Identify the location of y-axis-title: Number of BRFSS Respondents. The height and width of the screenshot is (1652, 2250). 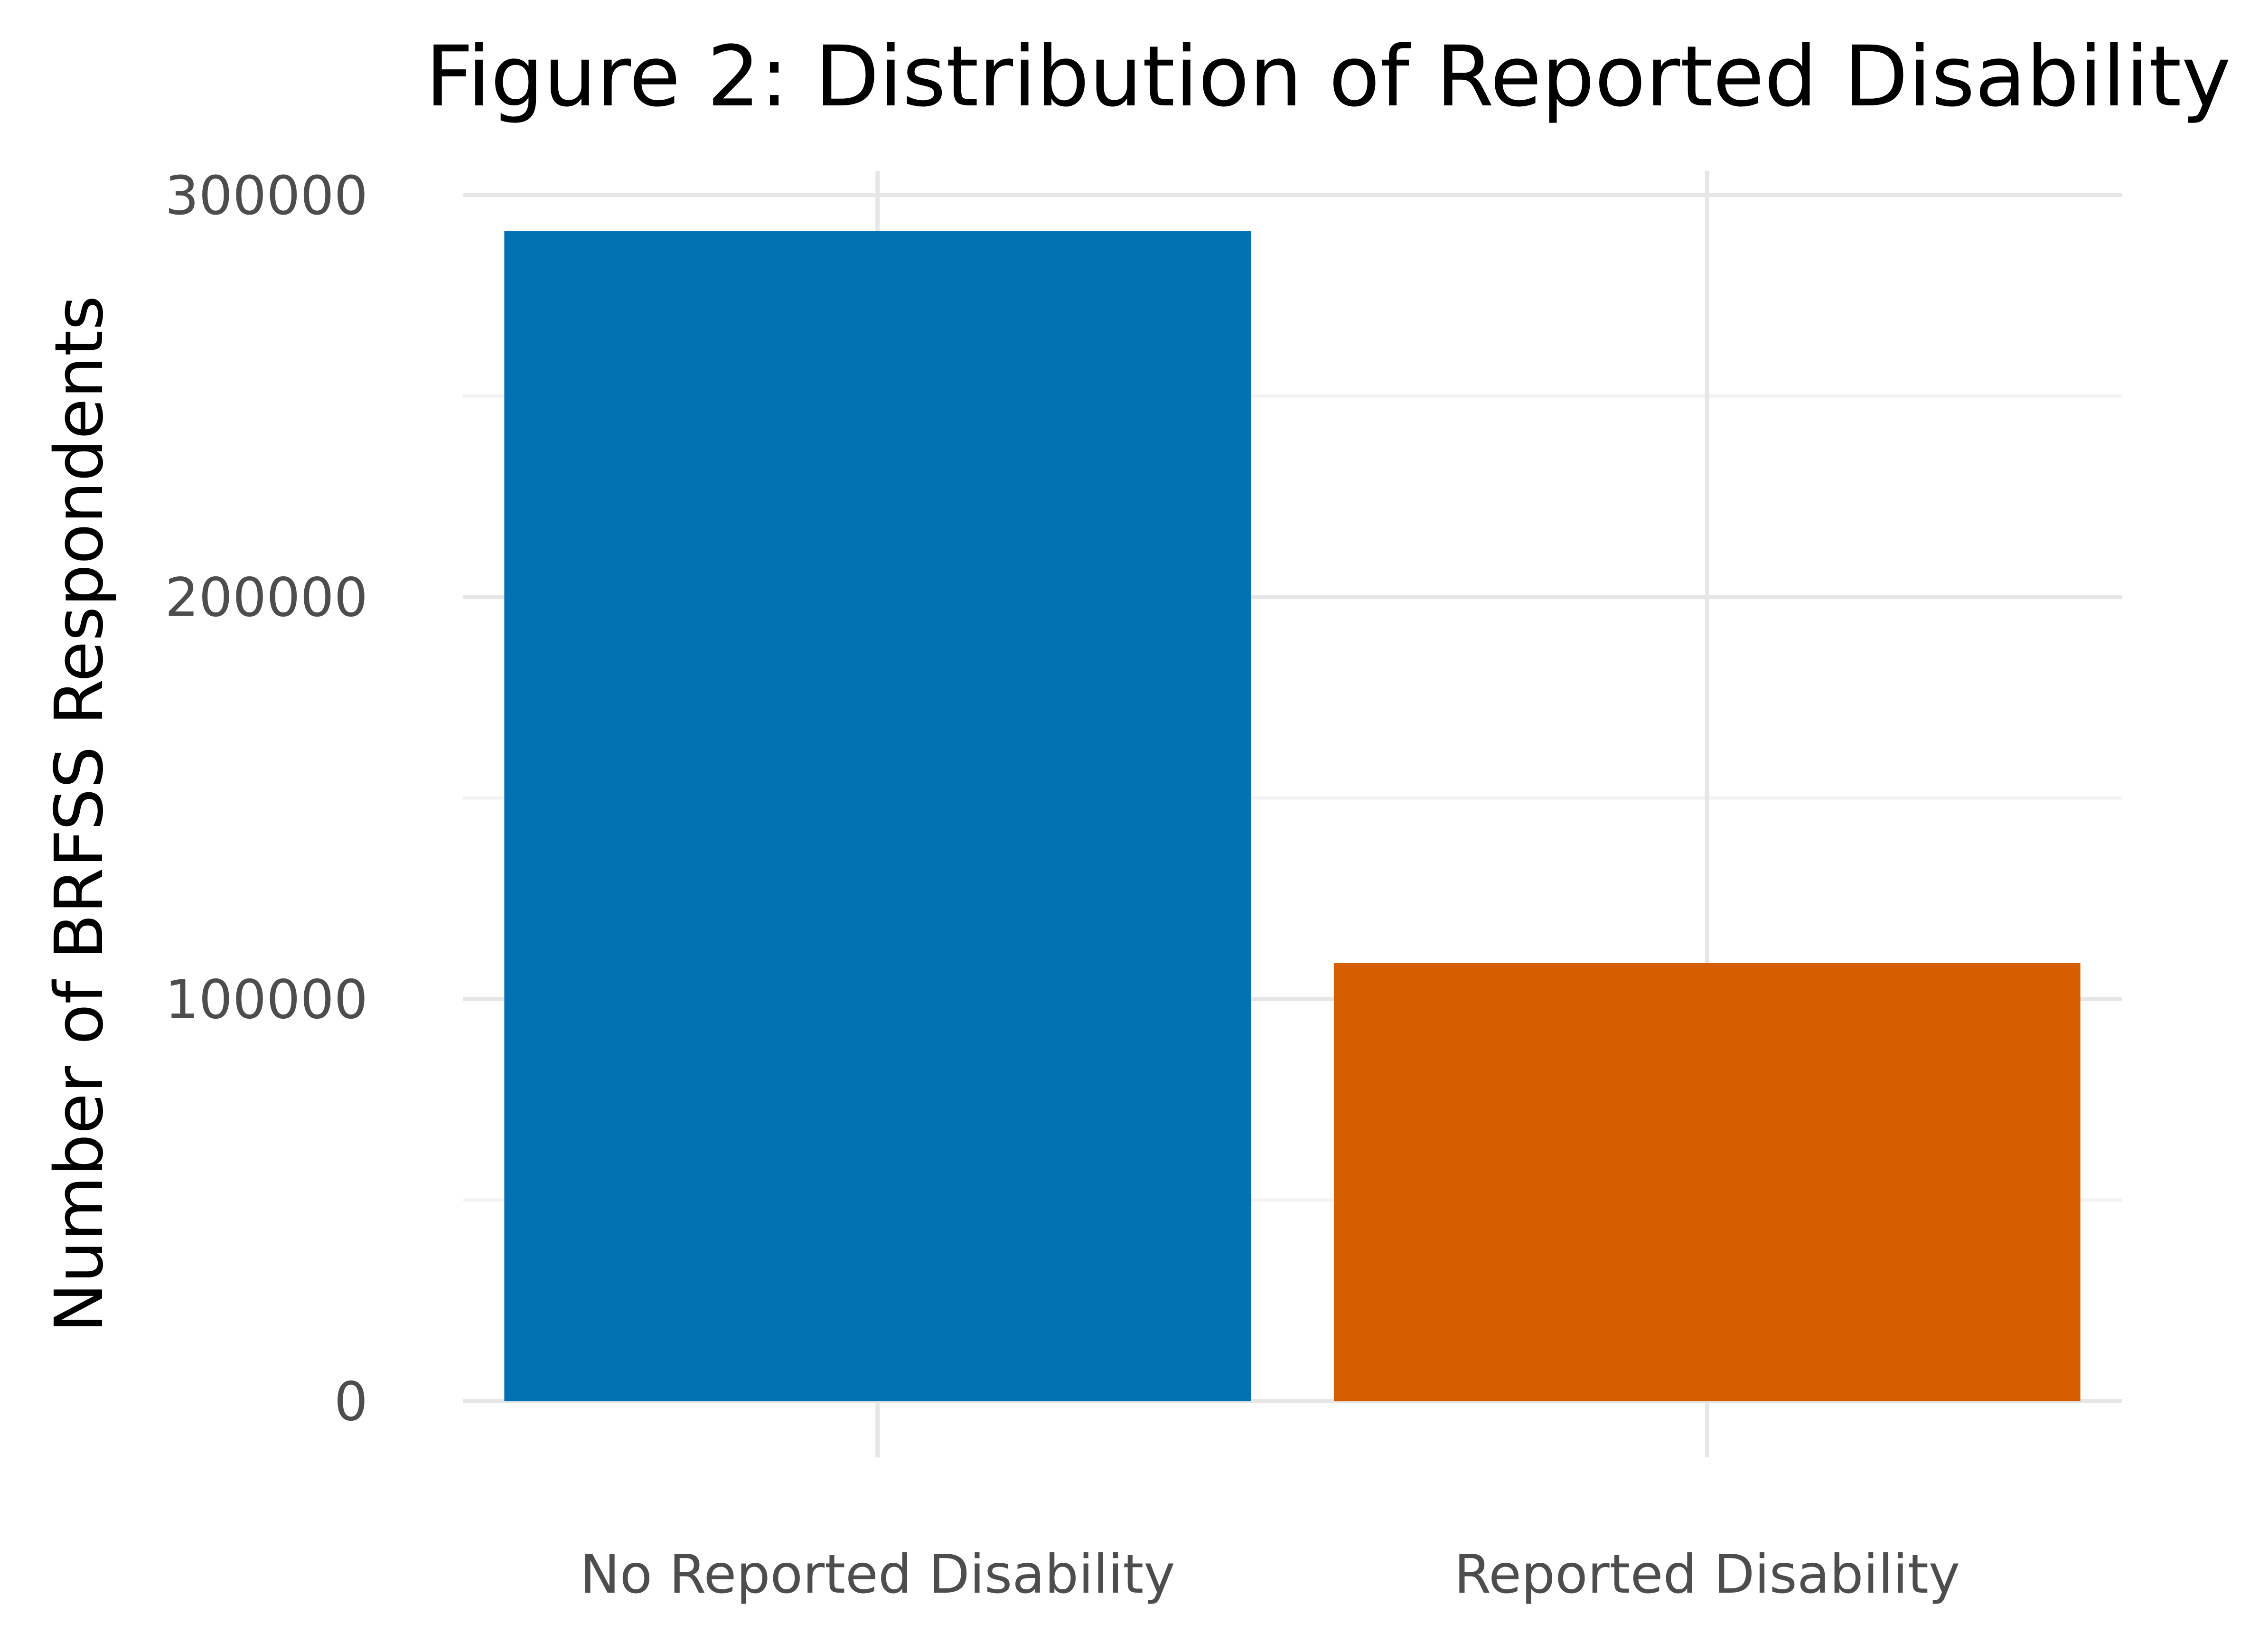
(79, 814).